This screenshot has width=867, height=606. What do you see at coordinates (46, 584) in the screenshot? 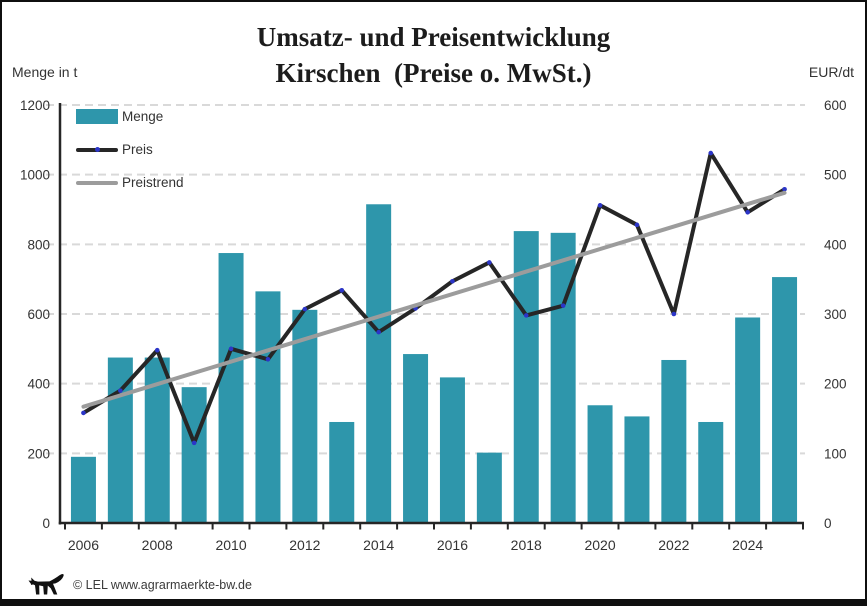
I see `bw-lion-logo` at bounding box center [46, 584].